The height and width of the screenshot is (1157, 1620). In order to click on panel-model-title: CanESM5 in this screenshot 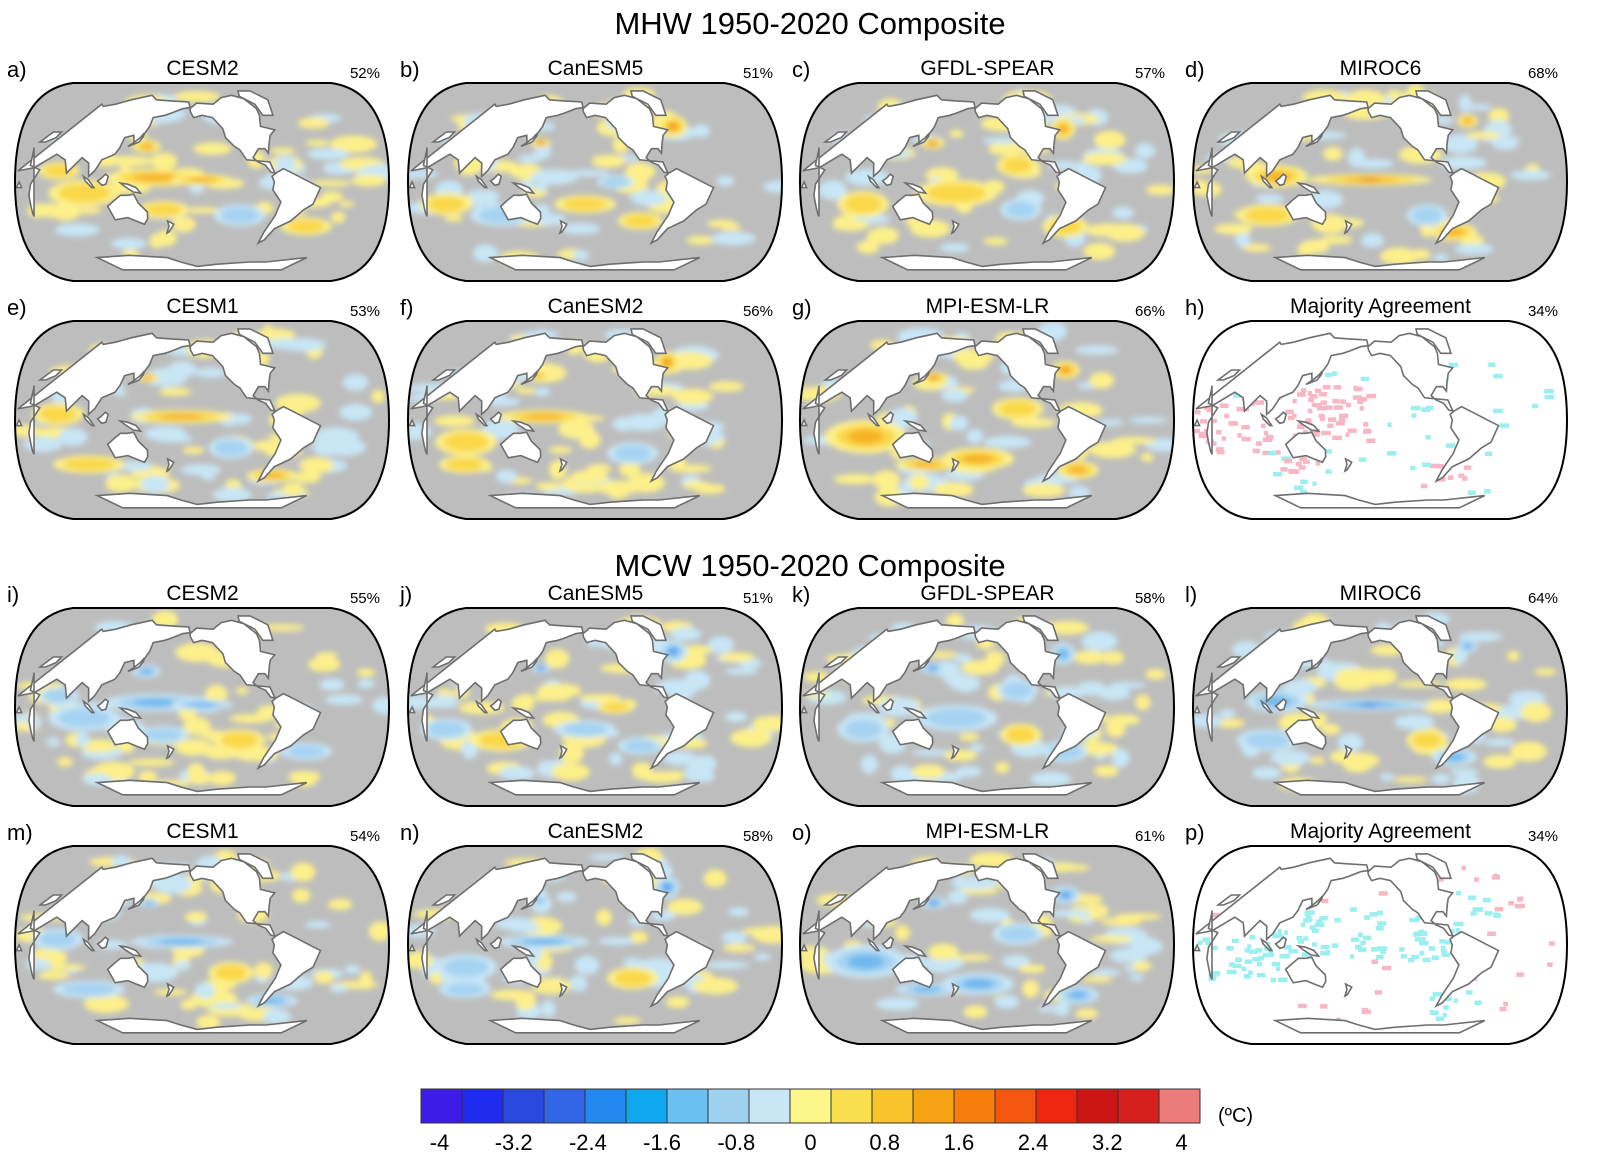, I will do `click(595, 593)`.